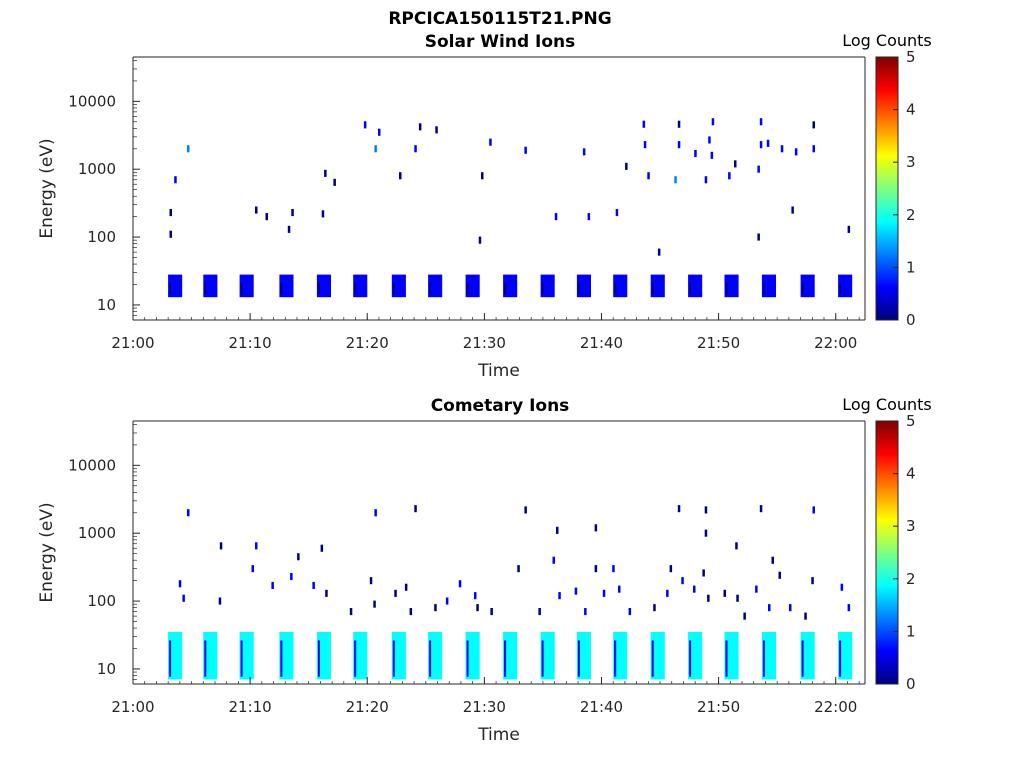 Image resolution: width=1024 pixels, height=772 pixels. I want to click on x-tick-label: 22:00, so click(835, 707).